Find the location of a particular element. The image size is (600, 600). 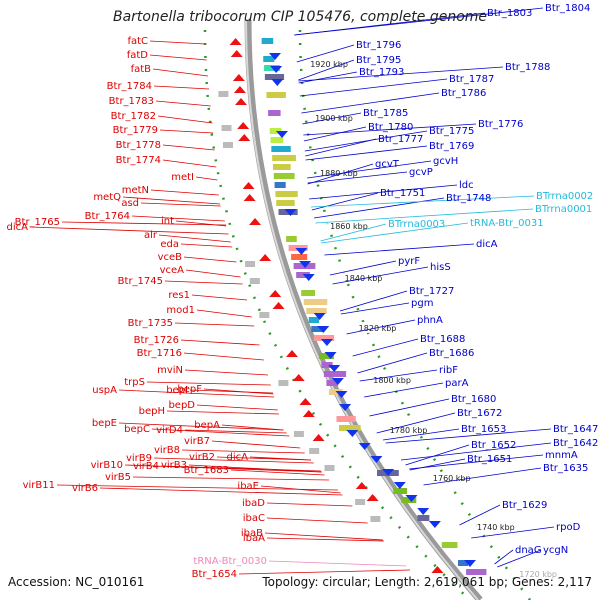

left-gene-label-btr-1779: Btr_1779 is located at coordinates (135, 130).